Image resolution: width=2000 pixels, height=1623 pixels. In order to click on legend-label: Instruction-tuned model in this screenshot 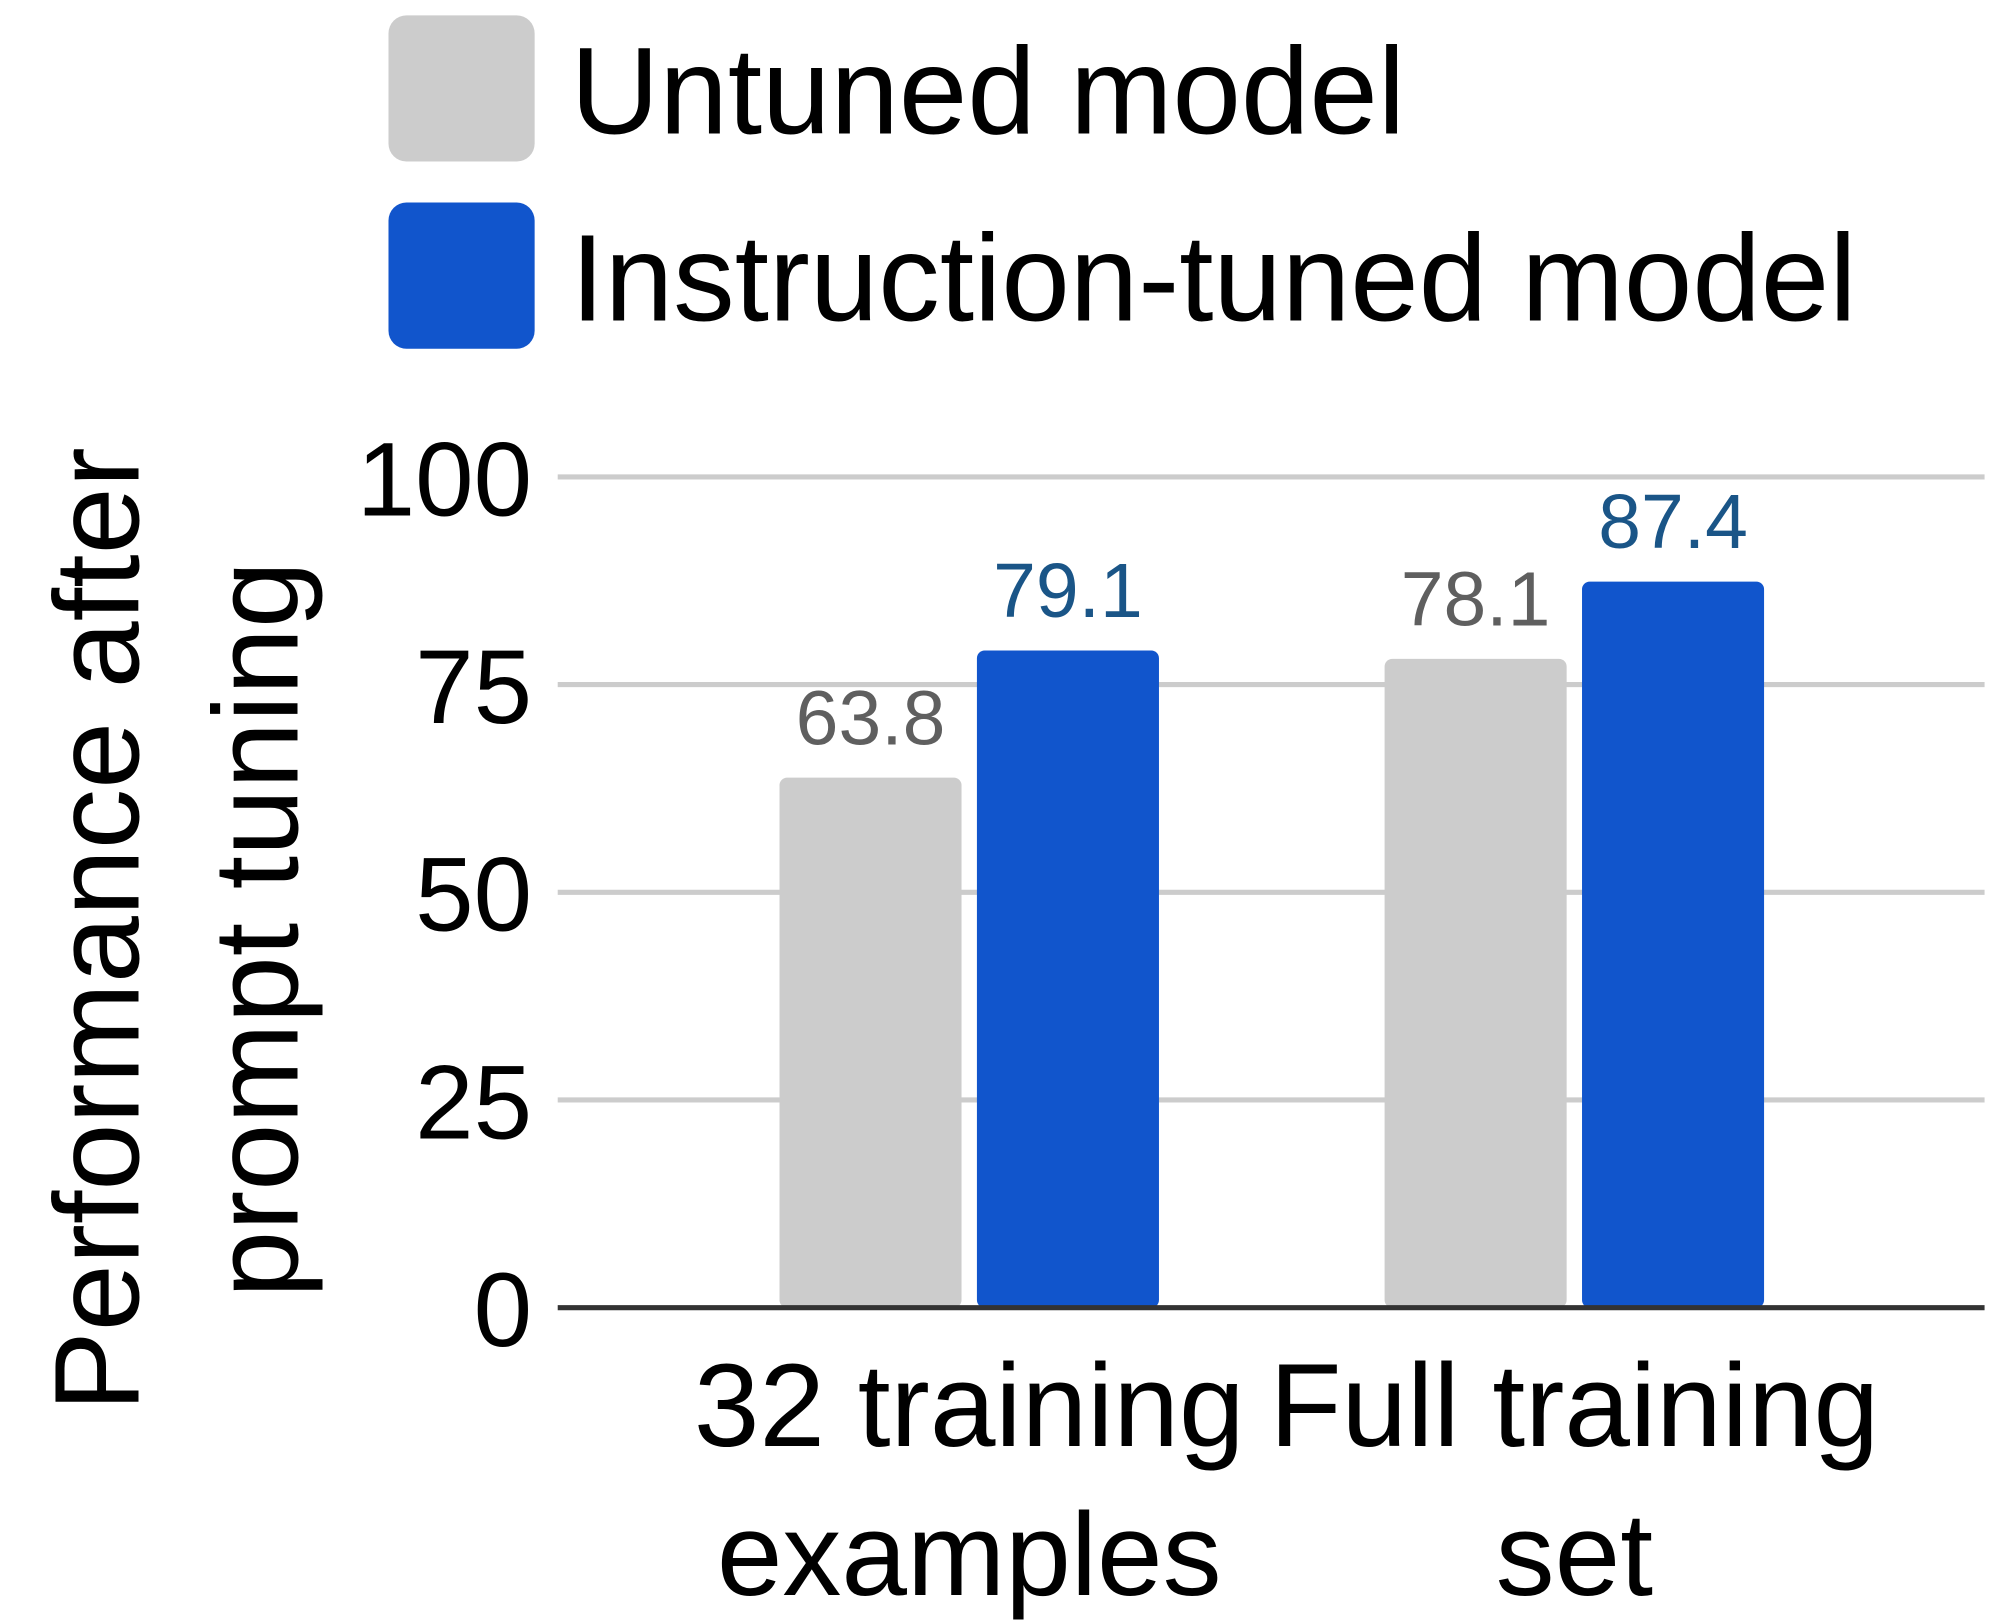, I will do `click(1214, 278)`.